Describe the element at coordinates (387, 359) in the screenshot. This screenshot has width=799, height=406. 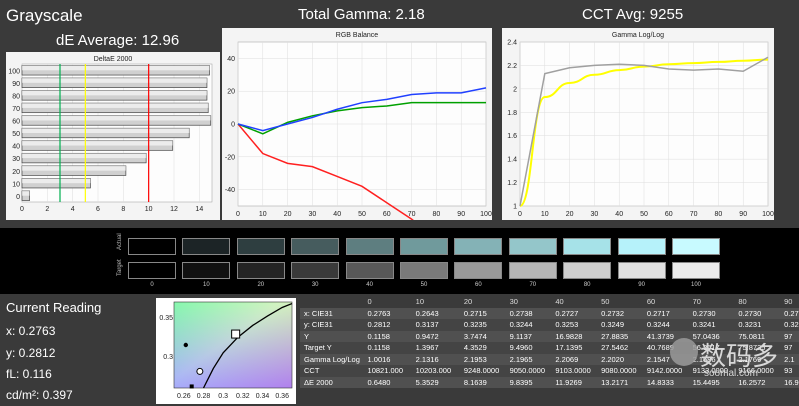
I see `table-cell: 1.0016` at that location.